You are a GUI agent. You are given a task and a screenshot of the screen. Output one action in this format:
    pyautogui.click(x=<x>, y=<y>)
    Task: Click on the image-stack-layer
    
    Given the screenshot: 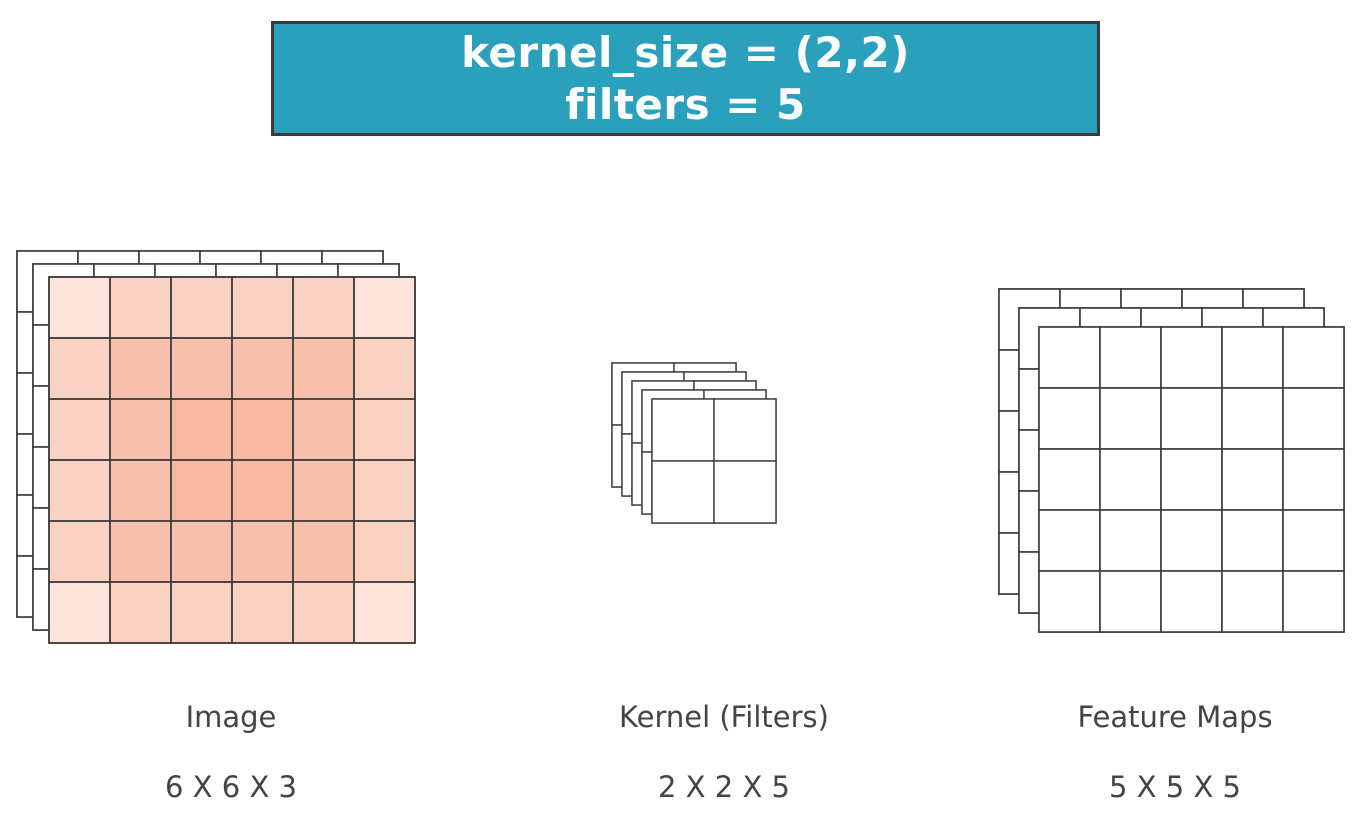 What is the action you would take?
    pyautogui.click(x=232, y=460)
    